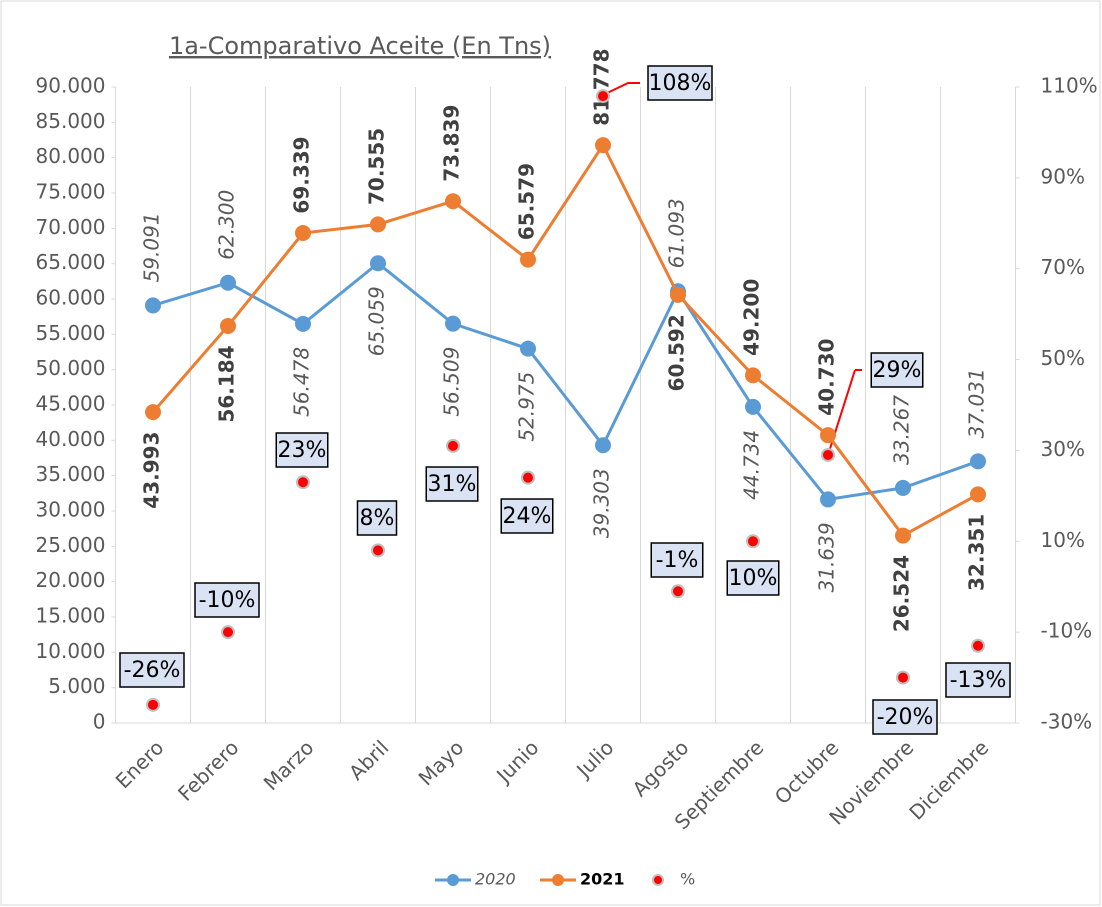 The width and height of the screenshot is (1102, 907). What do you see at coordinates (99, 722) in the screenshot?
I see `y-tick-label: 0` at bounding box center [99, 722].